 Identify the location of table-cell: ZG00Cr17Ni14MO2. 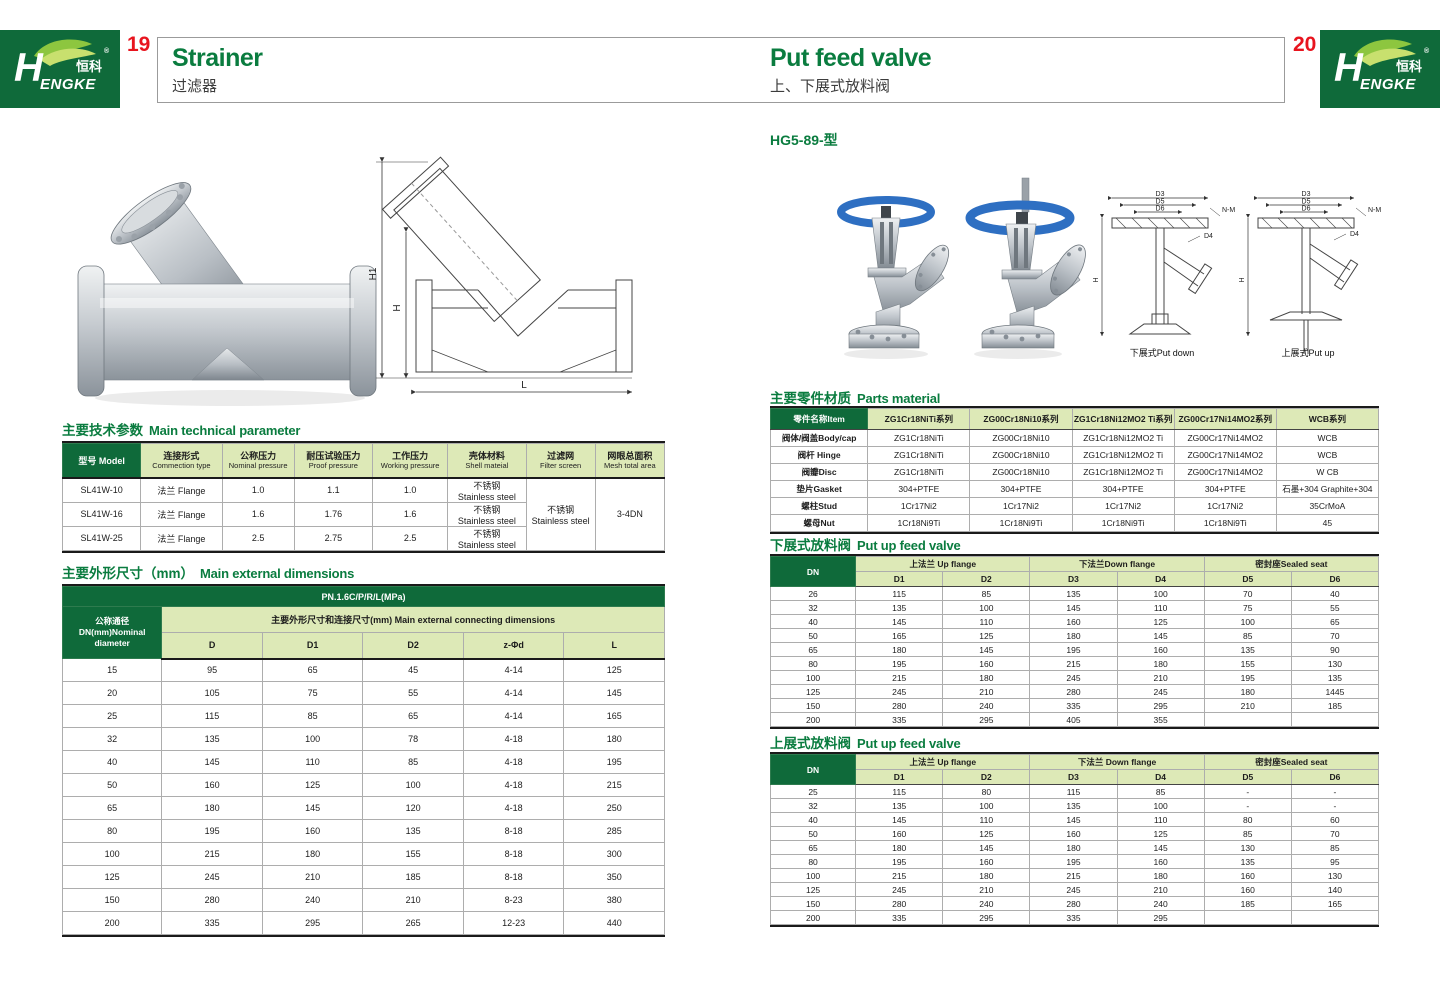
(1225, 472).